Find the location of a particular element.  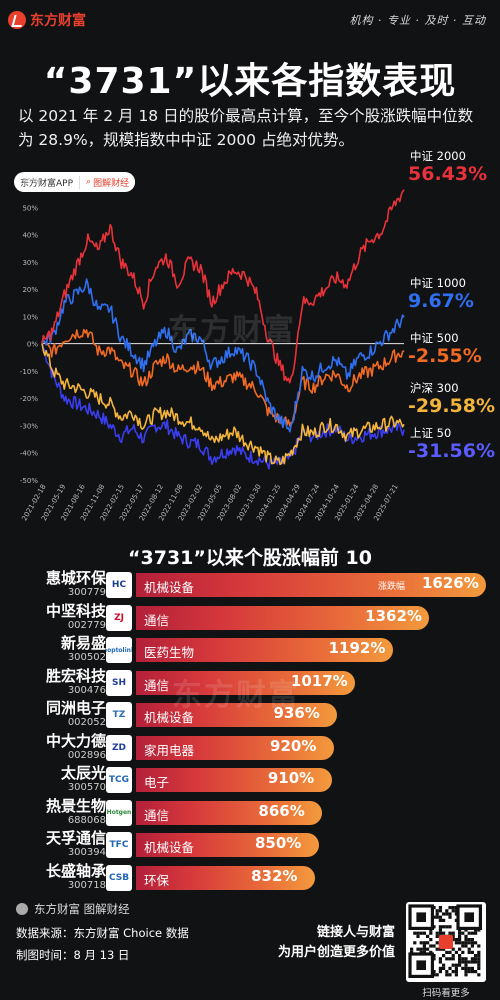

gain-value: 1017% is located at coordinates (319, 680).